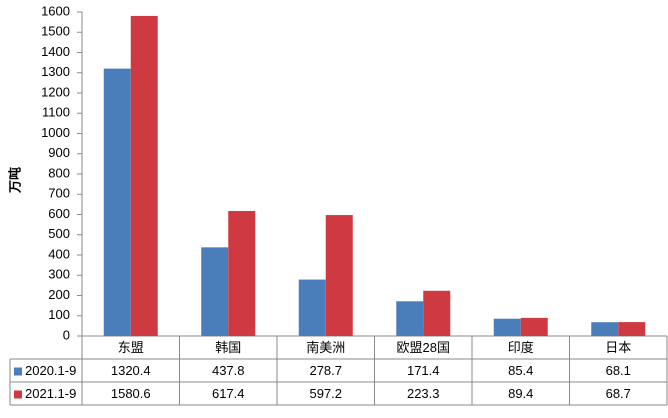 This screenshot has height=418, width=668. I want to click on table-value: 617.4, so click(228, 393).